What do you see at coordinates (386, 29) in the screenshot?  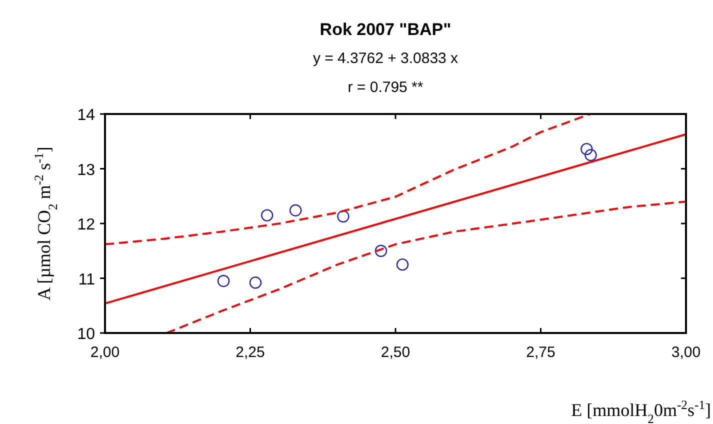 I see `chart-title: Rok 2007 "BAP"` at bounding box center [386, 29].